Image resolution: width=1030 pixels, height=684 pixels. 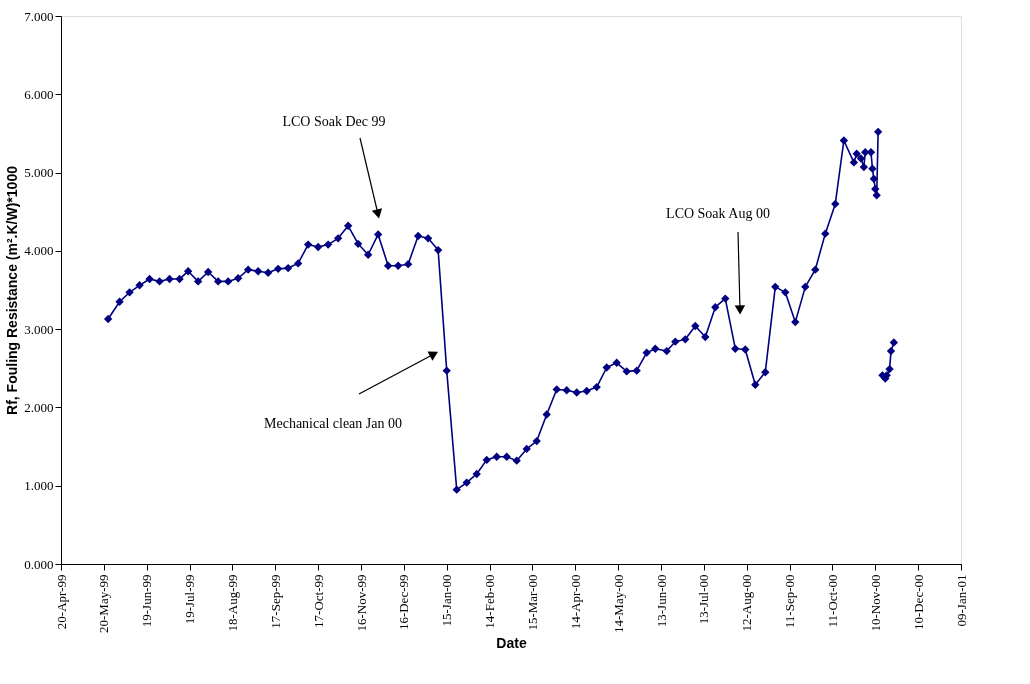 What do you see at coordinates (511, 642) in the screenshot?
I see `x-axis-title: Date` at bounding box center [511, 642].